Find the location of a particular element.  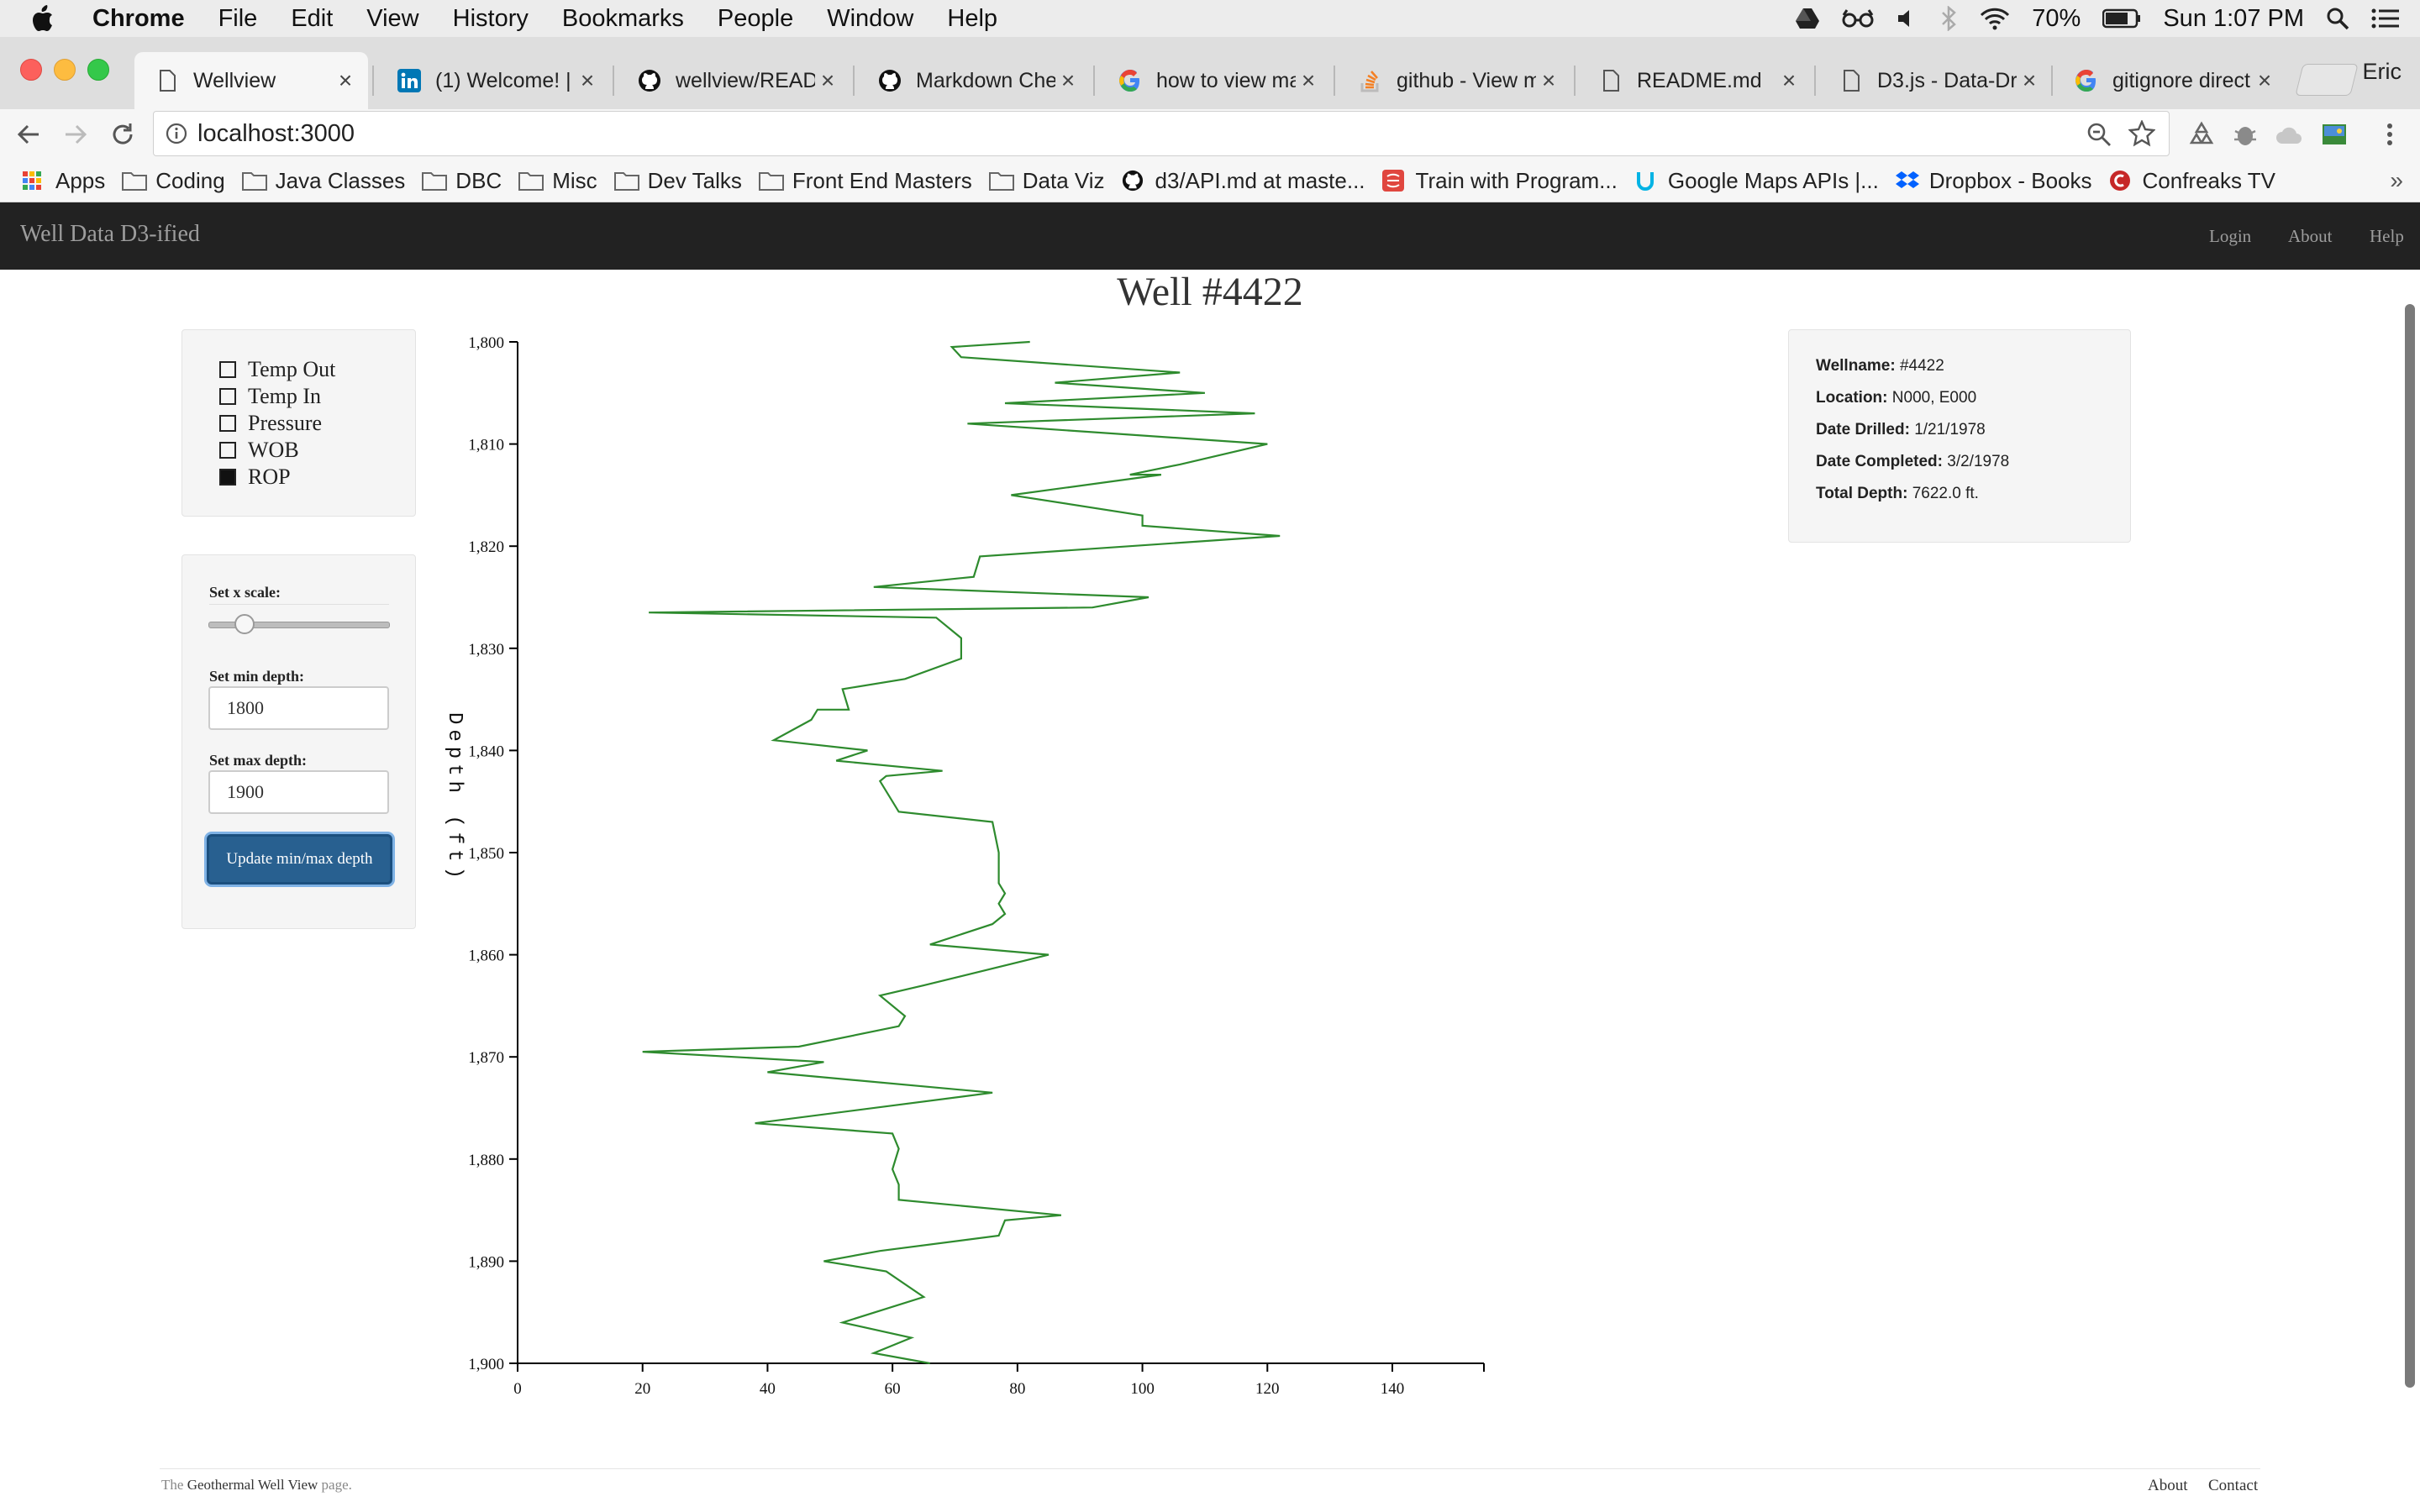

tab-title: Wellview is located at coordinates (234, 80).